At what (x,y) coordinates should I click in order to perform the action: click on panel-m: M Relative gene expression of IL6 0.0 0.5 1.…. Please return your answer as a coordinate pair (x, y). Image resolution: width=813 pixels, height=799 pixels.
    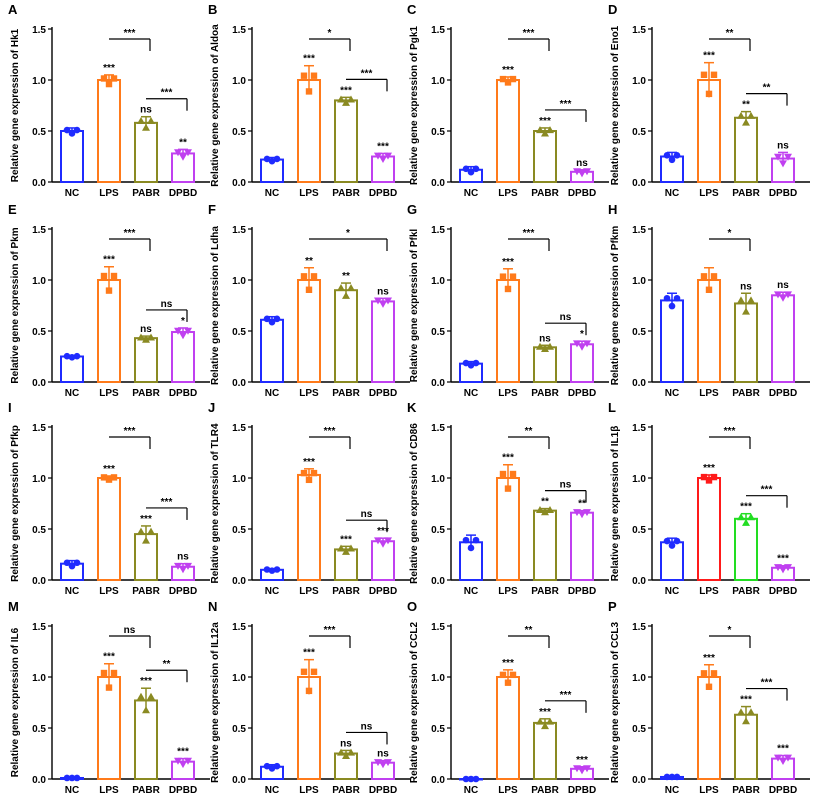
    Looking at the image, I should click on (109, 697).